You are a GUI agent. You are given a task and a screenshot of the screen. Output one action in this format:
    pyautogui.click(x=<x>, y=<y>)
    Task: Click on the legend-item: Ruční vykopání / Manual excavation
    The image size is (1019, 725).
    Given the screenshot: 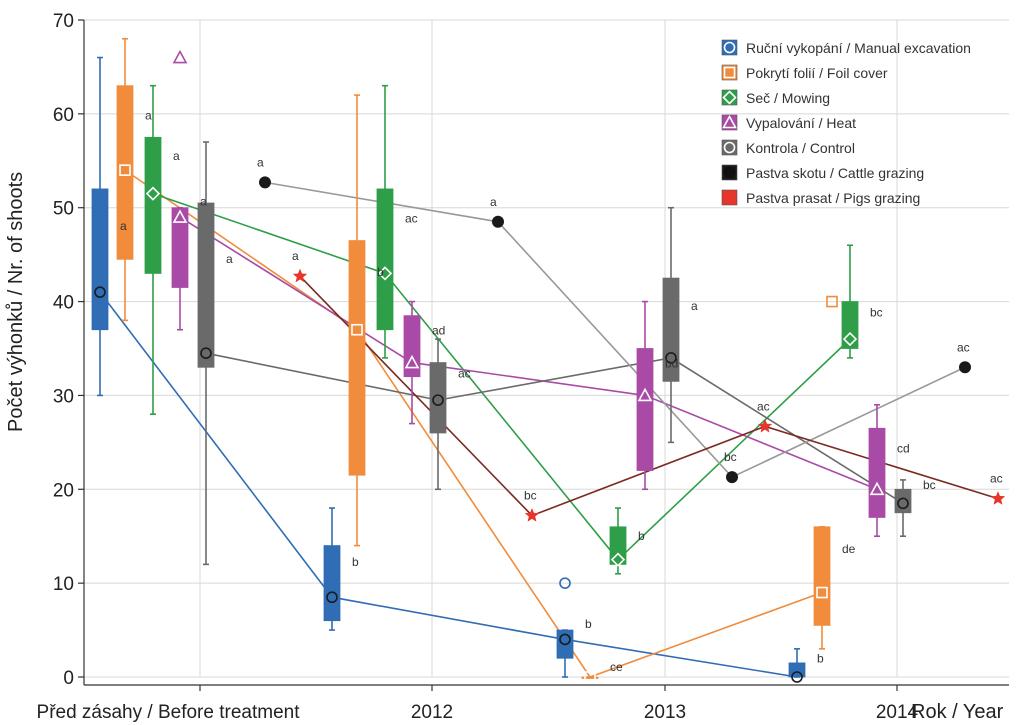 What is the action you would take?
    pyautogui.click(x=846, y=47)
    